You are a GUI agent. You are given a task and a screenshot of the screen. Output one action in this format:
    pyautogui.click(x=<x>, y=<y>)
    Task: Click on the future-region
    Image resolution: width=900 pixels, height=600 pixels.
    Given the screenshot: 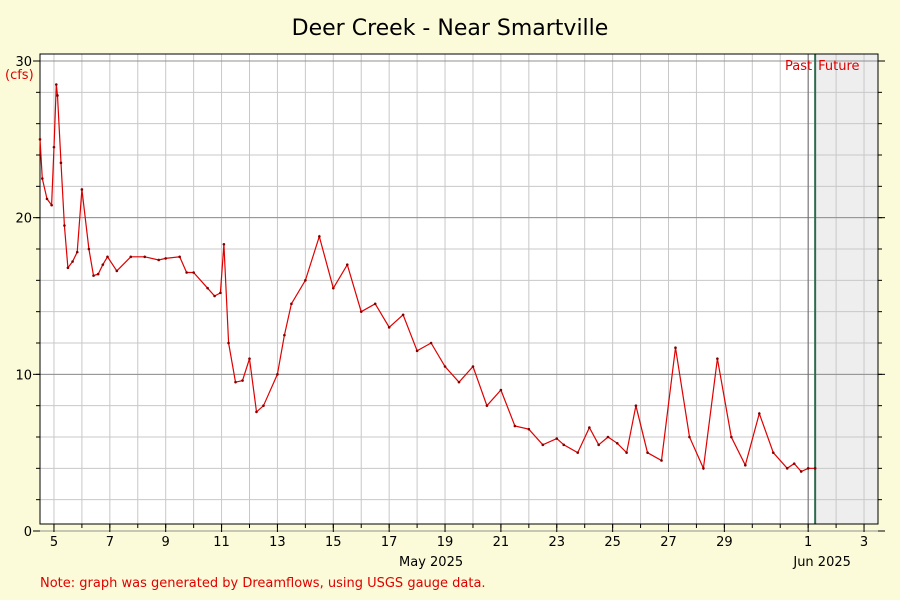 What is the action you would take?
    pyautogui.click(x=846, y=289)
    